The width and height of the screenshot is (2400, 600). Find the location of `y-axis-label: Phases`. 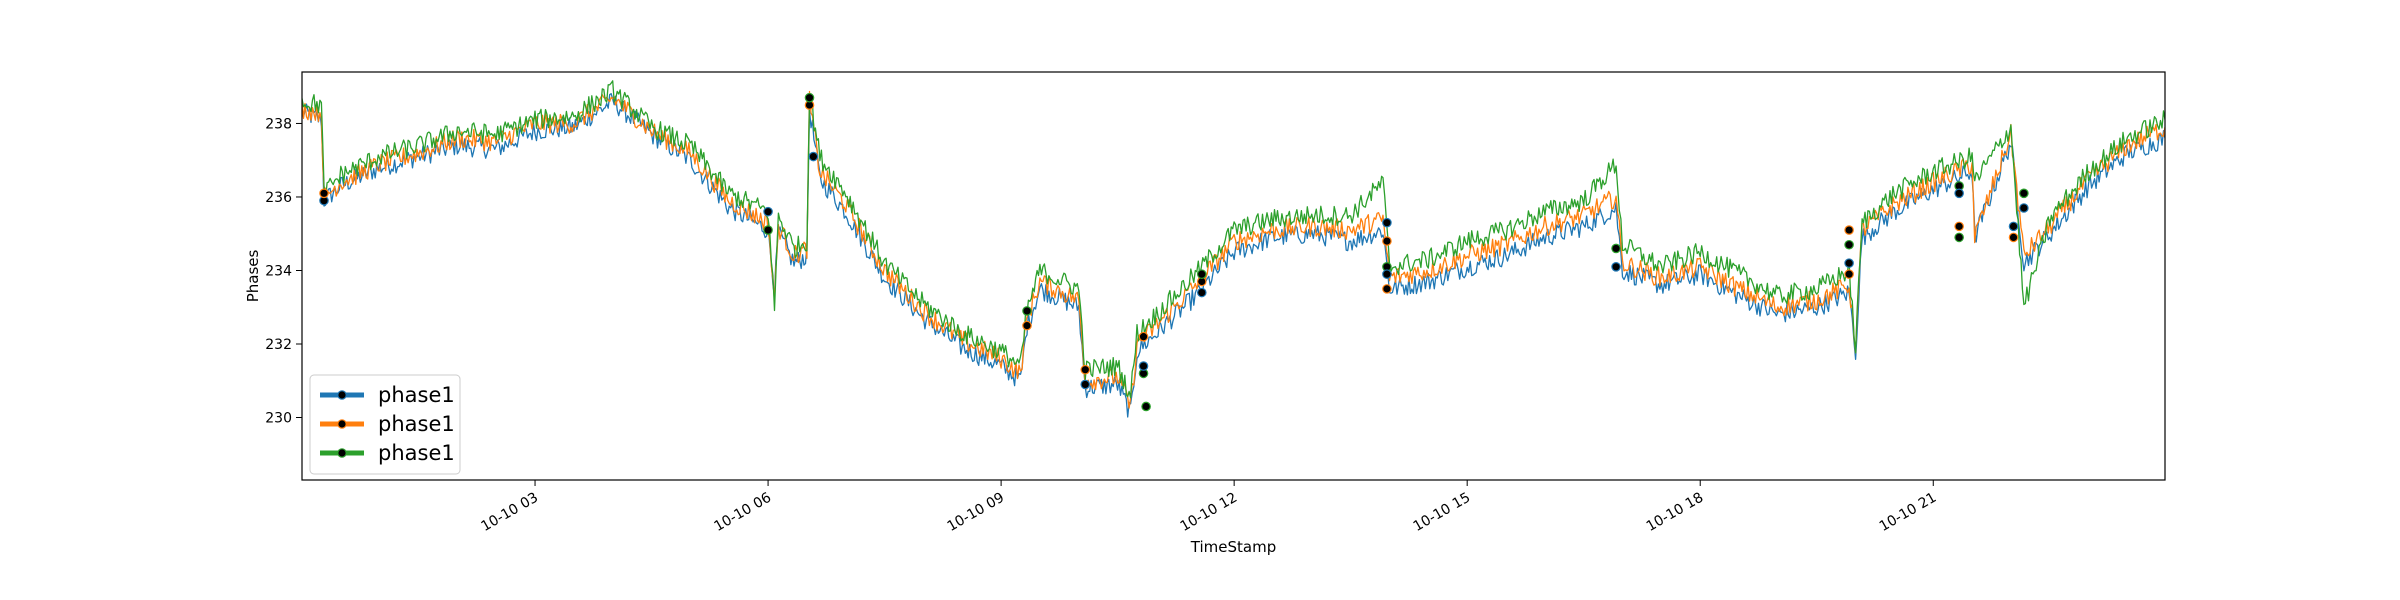

y-axis-label: Phases is located at coordinates (253, 276).